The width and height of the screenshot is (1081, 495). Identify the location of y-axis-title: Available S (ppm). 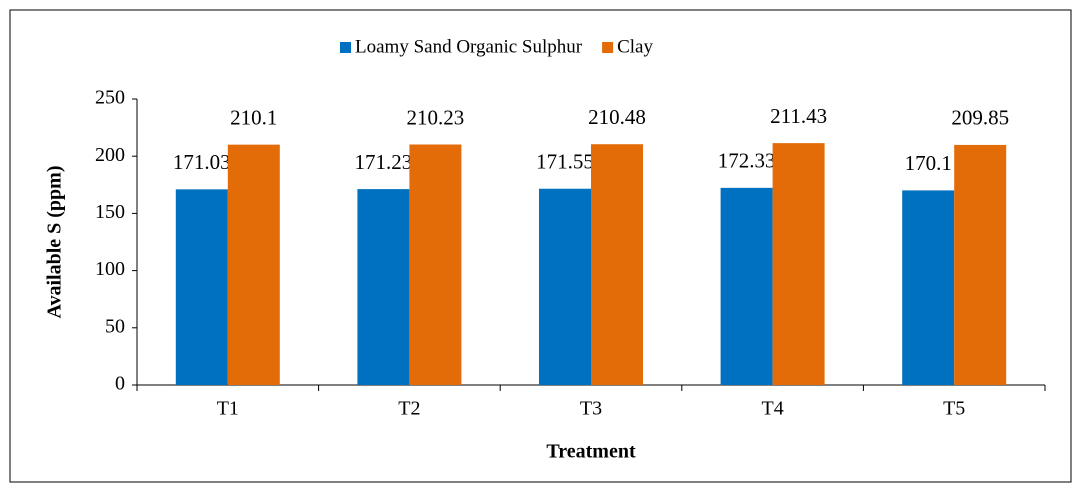
(55, 242).